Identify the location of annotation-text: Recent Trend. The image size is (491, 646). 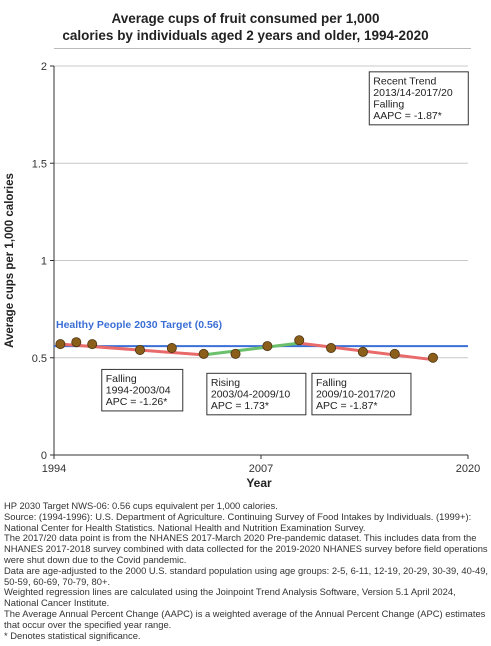
(404, 81).